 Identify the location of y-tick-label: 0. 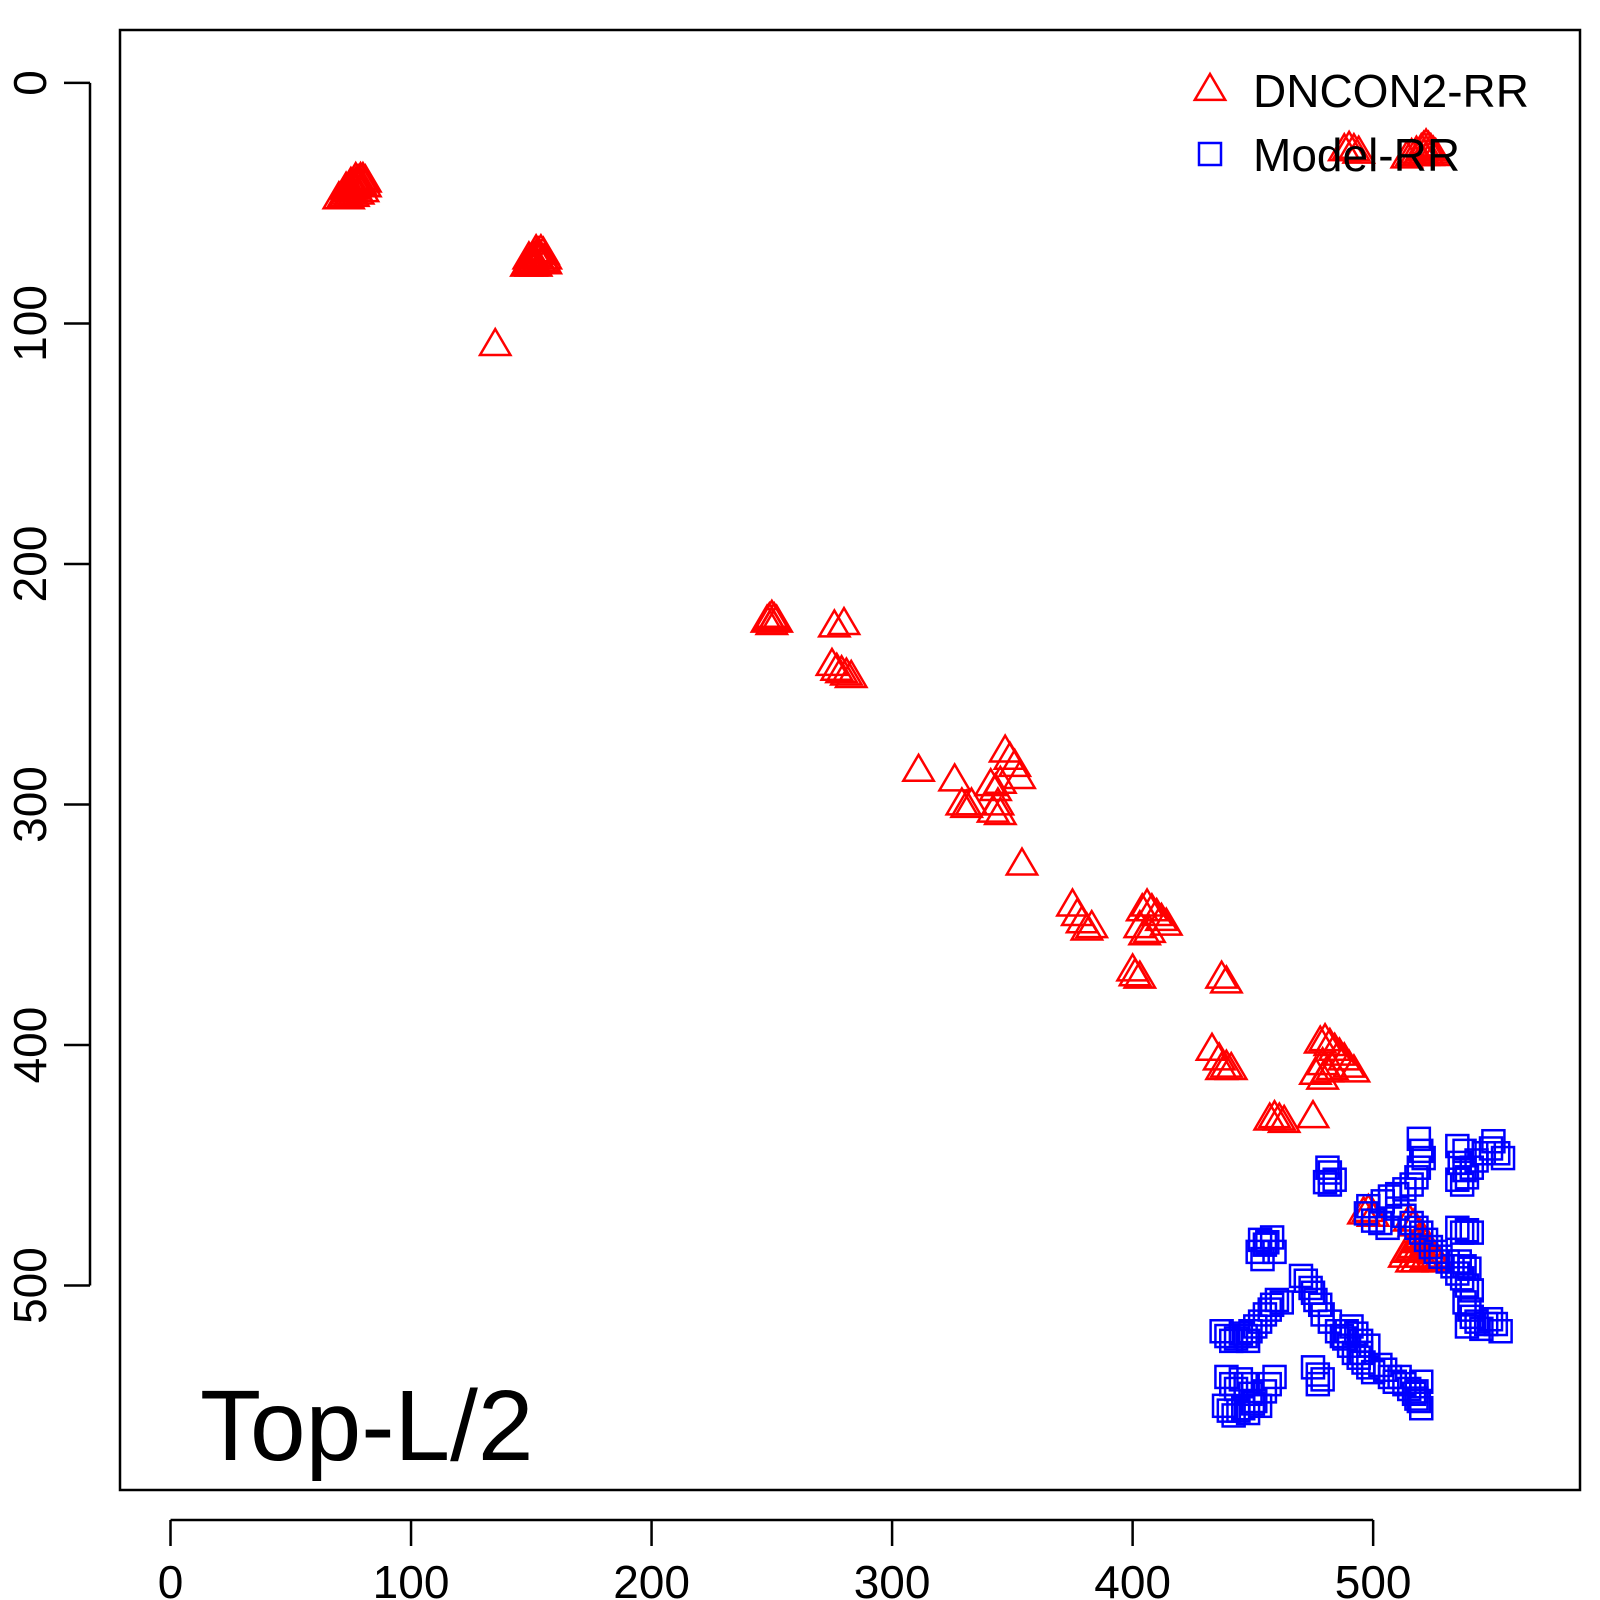
(30, 83).